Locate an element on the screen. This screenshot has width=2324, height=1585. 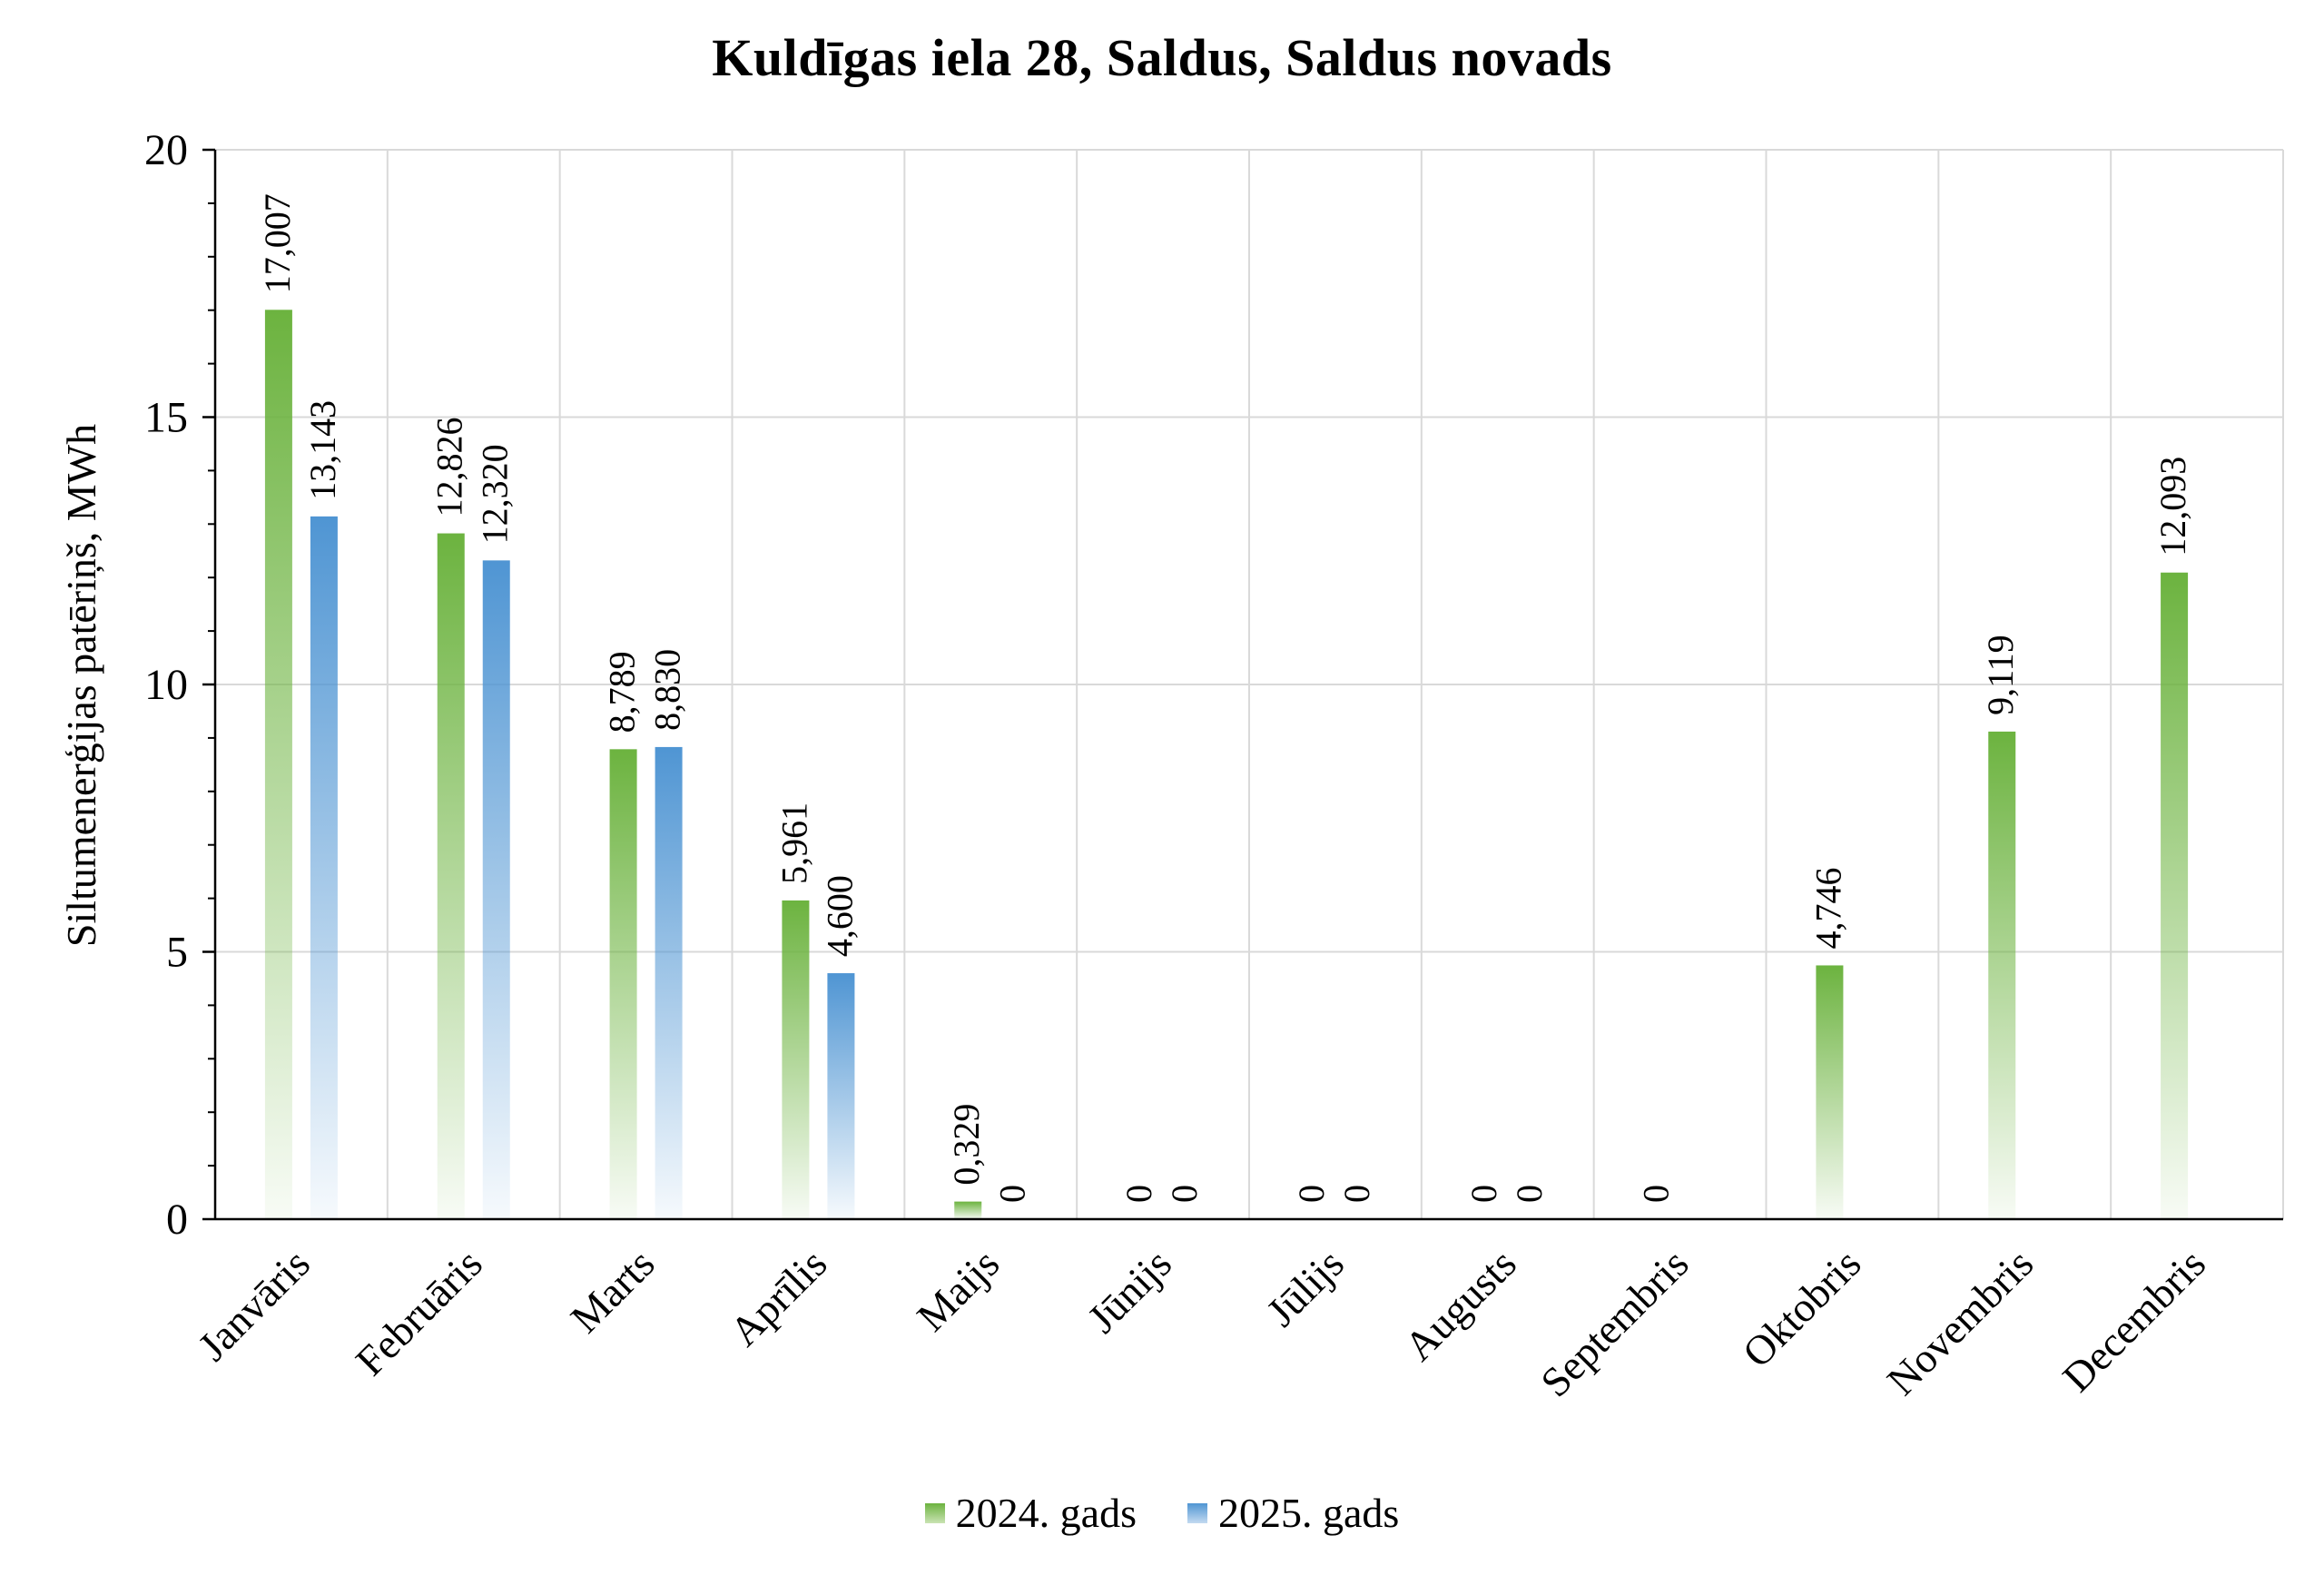
legend-item-2025: 2025. gads is located at coordinates (1293, 1513).